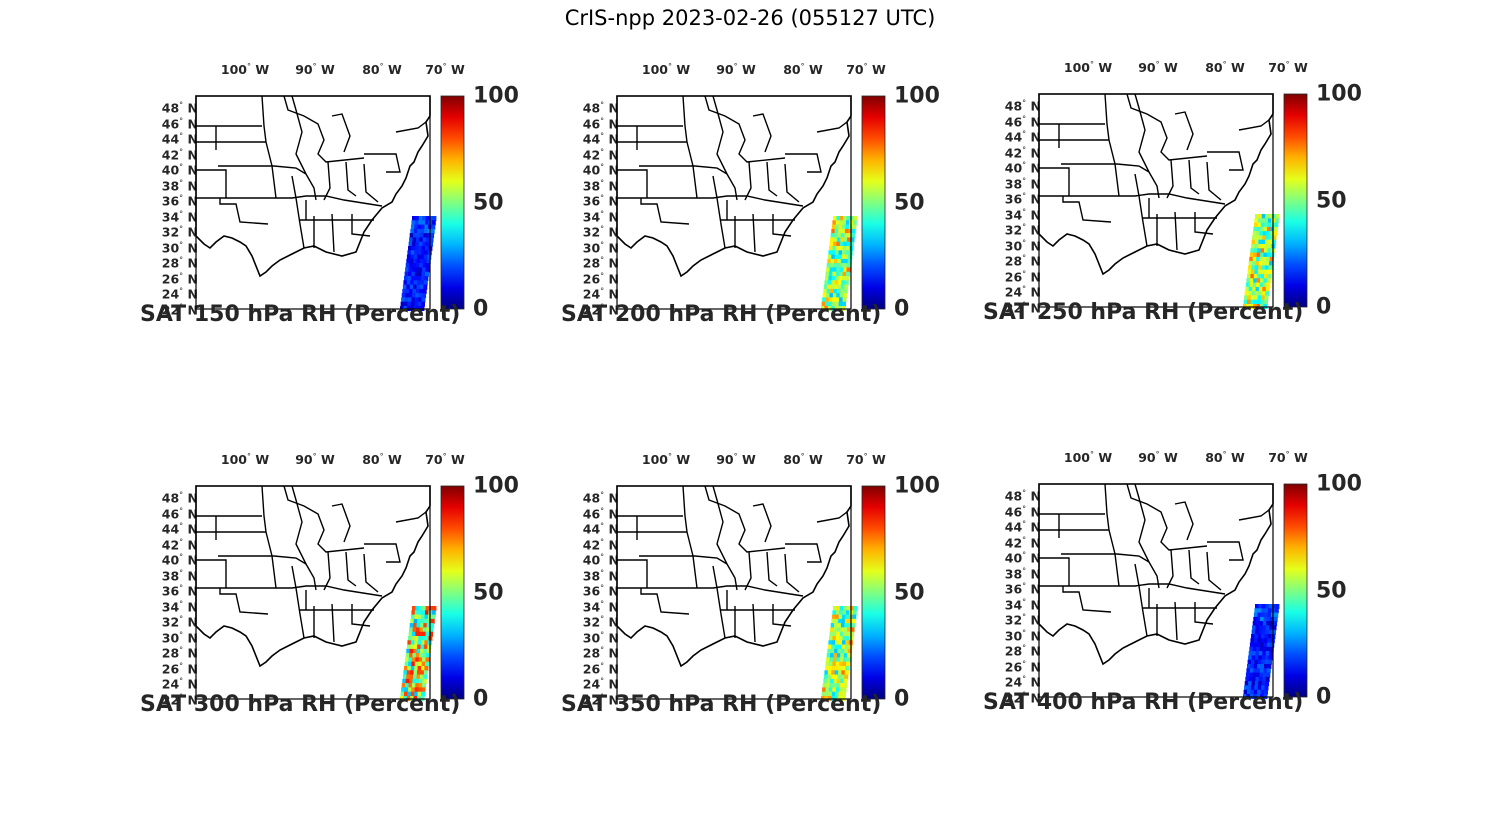  Describe the element at coordinates (179, 294) in the screenshot. I see `latitude-tick-label: 24° N` at that location.